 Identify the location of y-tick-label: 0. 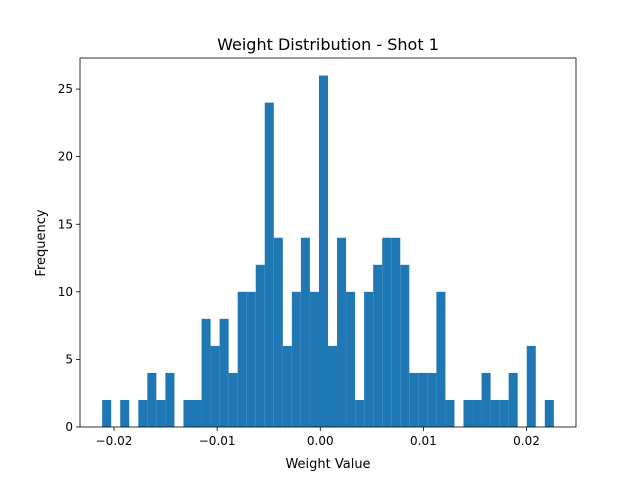
(69, 427).